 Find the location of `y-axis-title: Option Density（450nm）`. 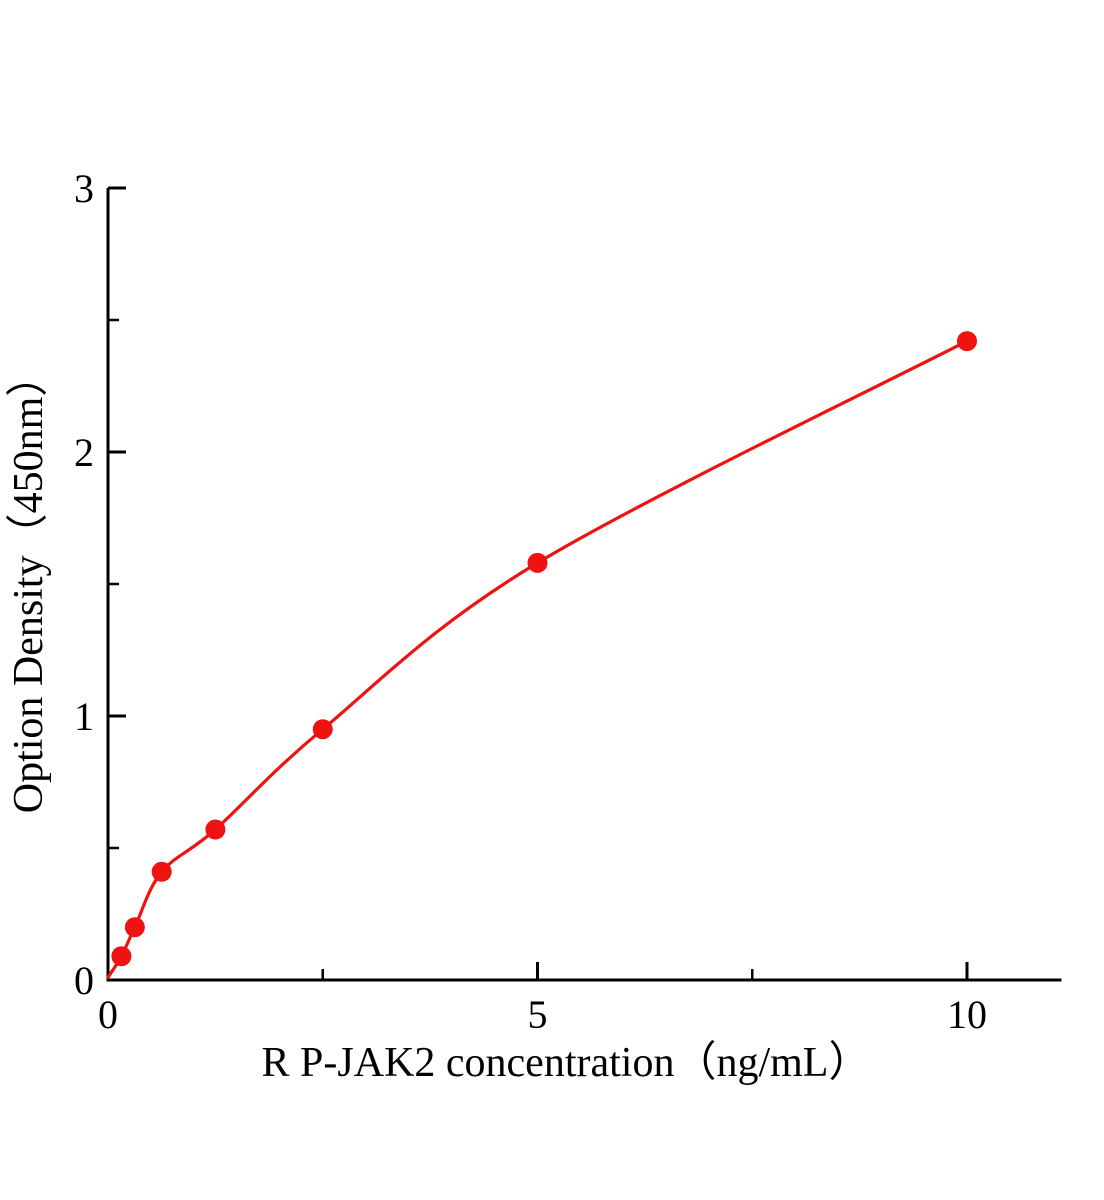

y-axis-title: Option Density（450nm） is located at coordinates (29, 584).